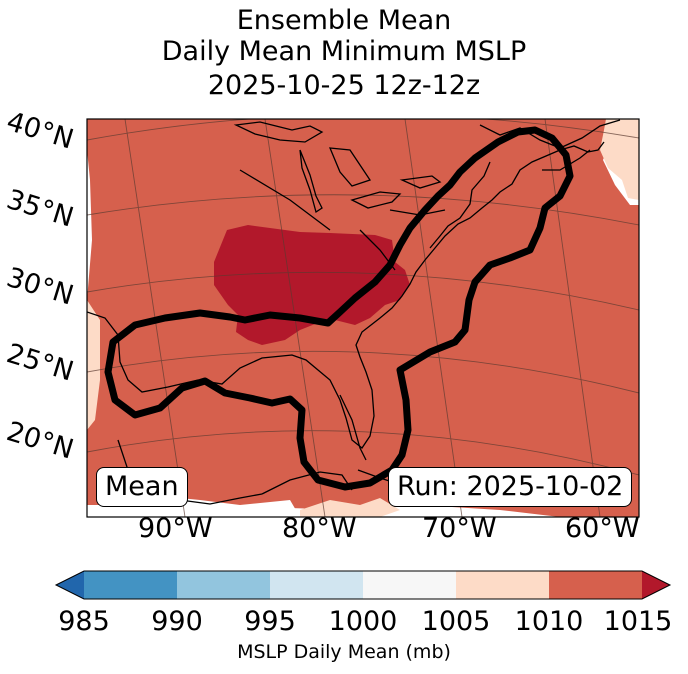  I want to click on lon-label-60w: 60°W, so click(602, 528).